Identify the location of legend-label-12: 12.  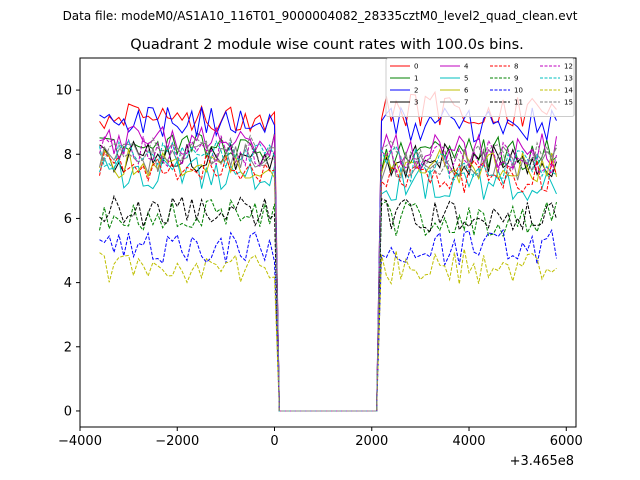
(568, 67).